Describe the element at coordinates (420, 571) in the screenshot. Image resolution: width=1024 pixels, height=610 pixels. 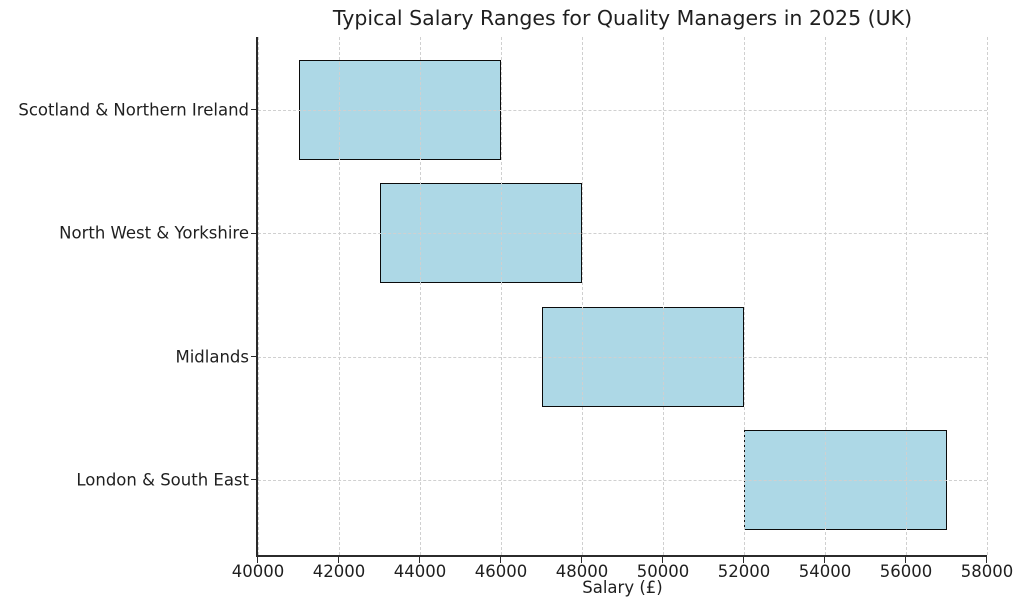
I see `x-tick-label: 44000` at that location.